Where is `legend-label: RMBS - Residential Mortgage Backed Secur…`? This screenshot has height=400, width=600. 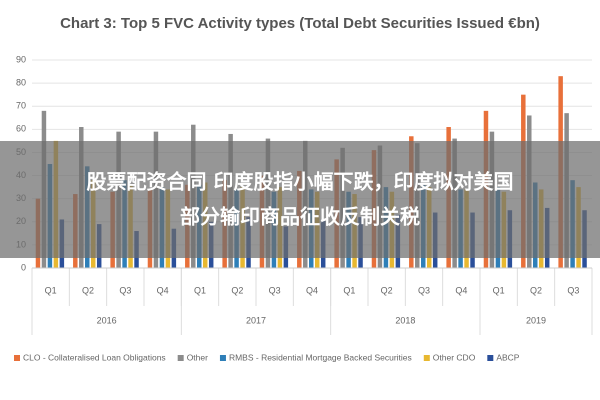
legend-label: RMBS - Residential Mortgage Backed Secur… is located at coordinates (320, 357).